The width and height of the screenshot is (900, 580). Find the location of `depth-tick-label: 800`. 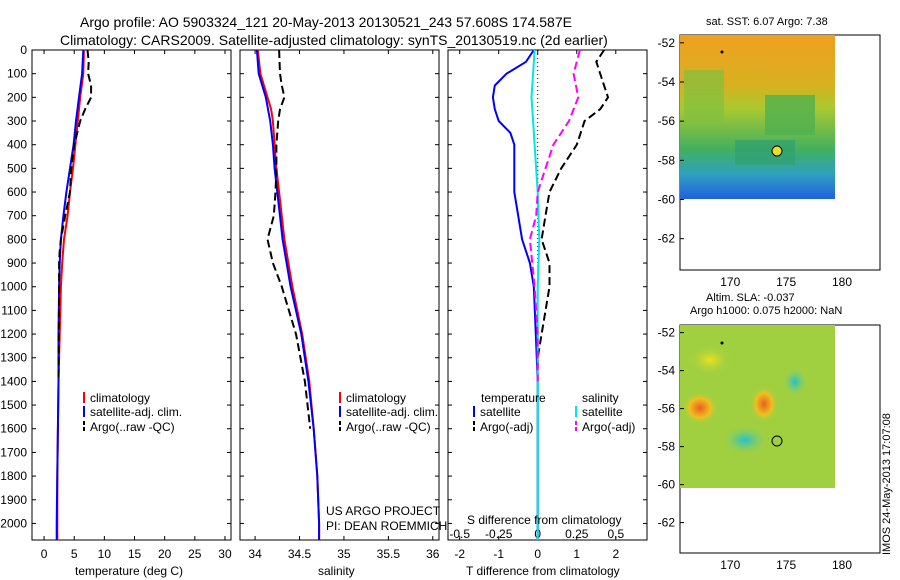

depth-tick-label: 800 is located at coordinates (17, 239).